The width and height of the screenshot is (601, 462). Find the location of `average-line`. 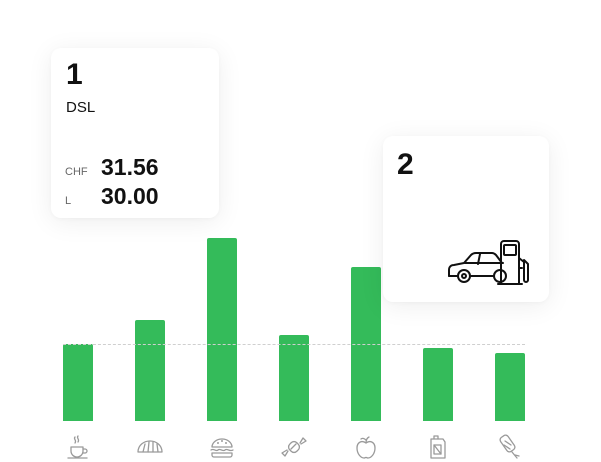

average-line is located at coordinates (294, 345).